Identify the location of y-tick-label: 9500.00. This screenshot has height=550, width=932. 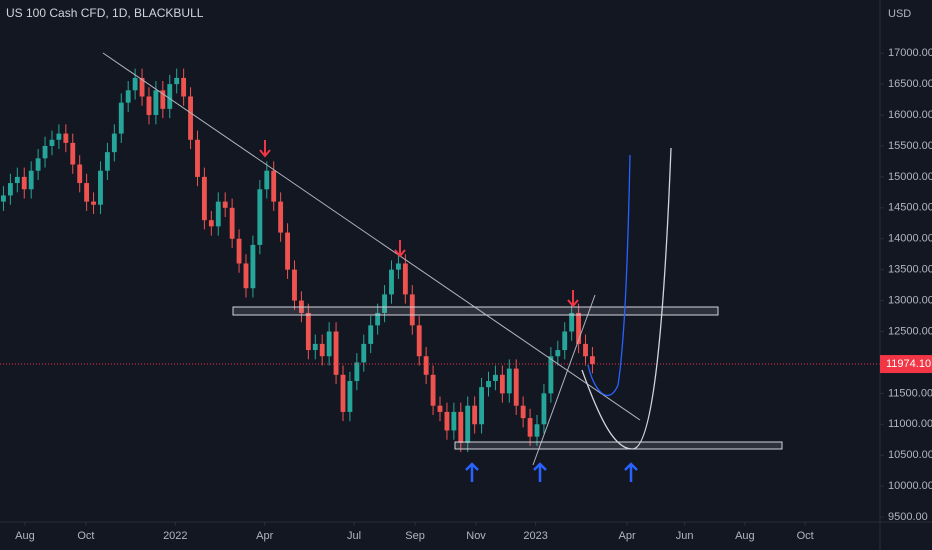
(908, 517).